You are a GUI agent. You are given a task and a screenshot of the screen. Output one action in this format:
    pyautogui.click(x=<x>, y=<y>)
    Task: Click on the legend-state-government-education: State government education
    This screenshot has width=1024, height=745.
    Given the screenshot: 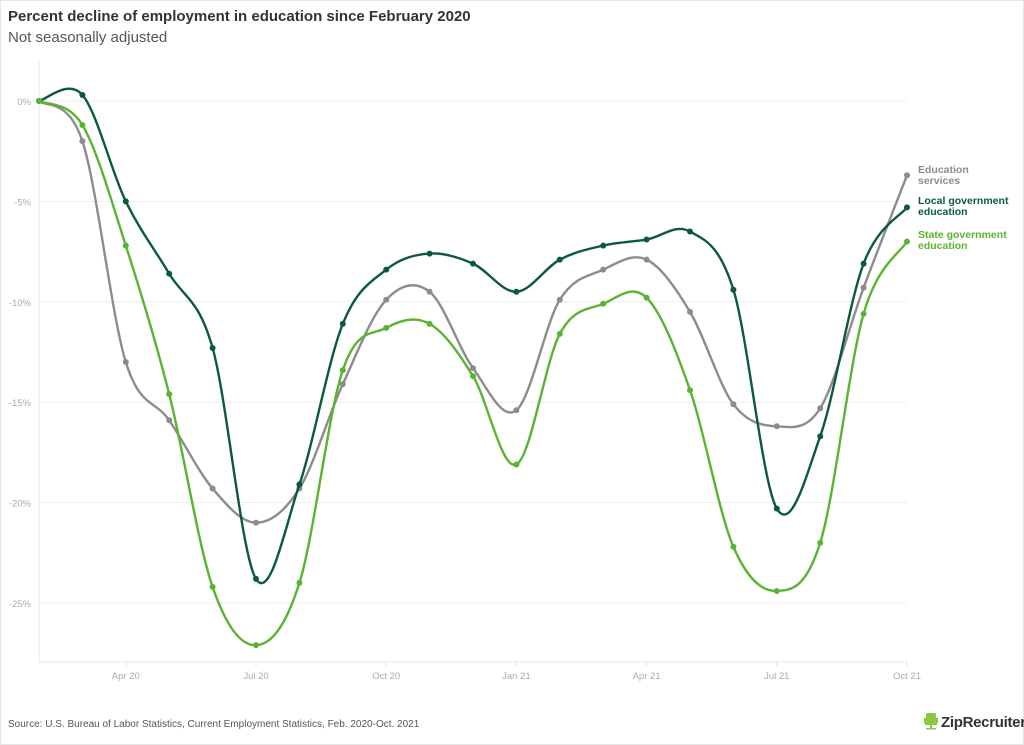 What is the action you would take?
    pyautogui.click(x=962, y=241)
    